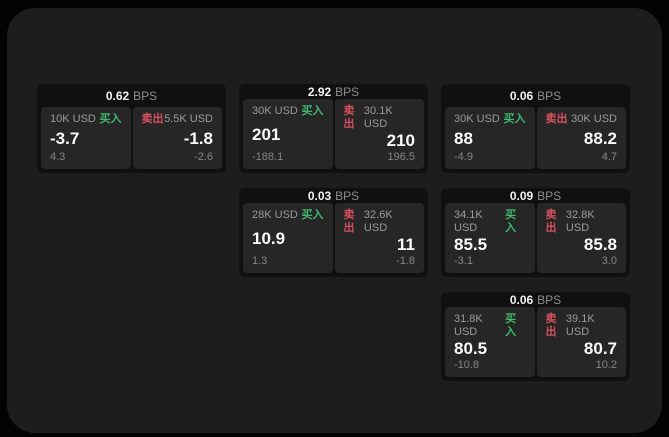  I want to click on sell-amount: 30K USD, so click(594, 119).